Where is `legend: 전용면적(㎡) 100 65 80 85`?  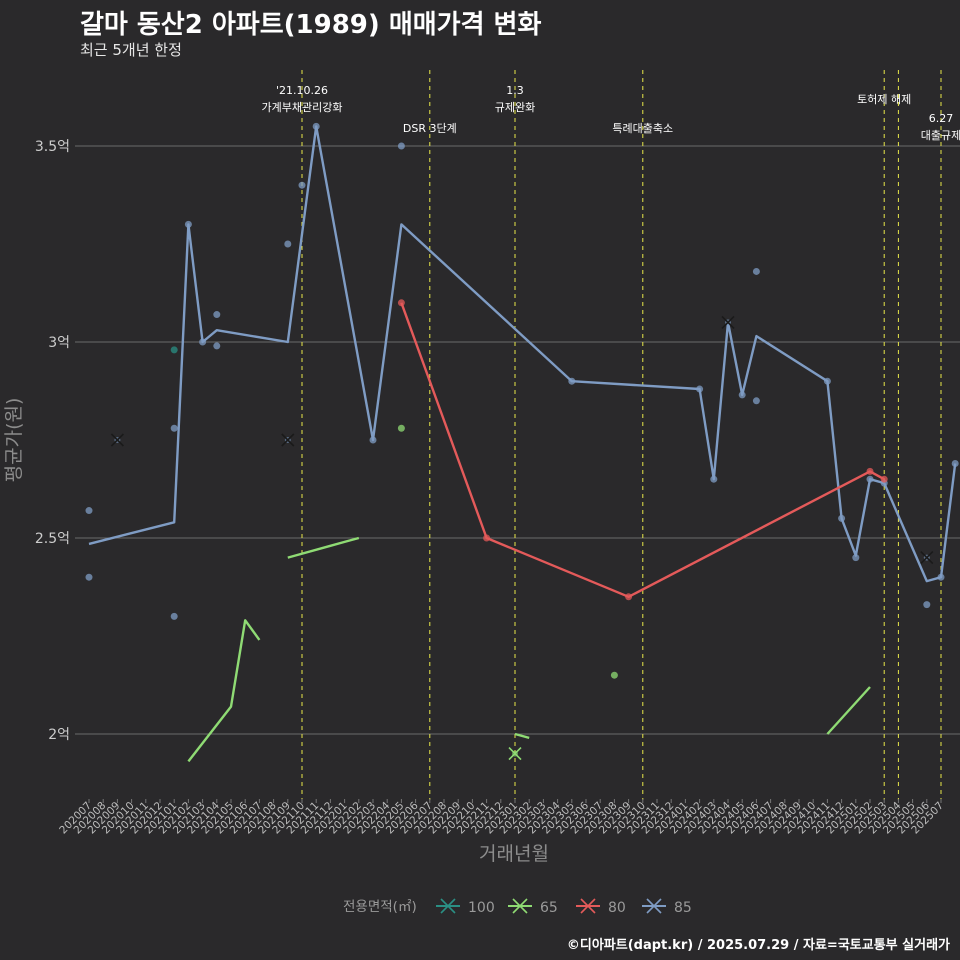
legend: 전용면적(㎡) 100 65 80 85 is located at coordinates (517, 907).